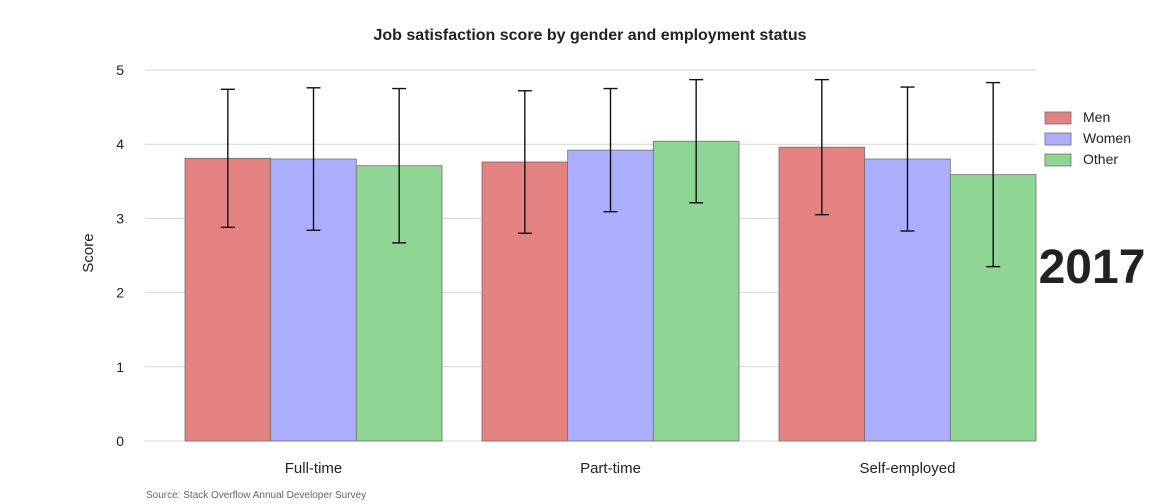 The width and height of the screenshot is (1152, 504). Describe the element at coordinates (88, 252) in the screenshot. I see `y-axis-label: Score` at that location.